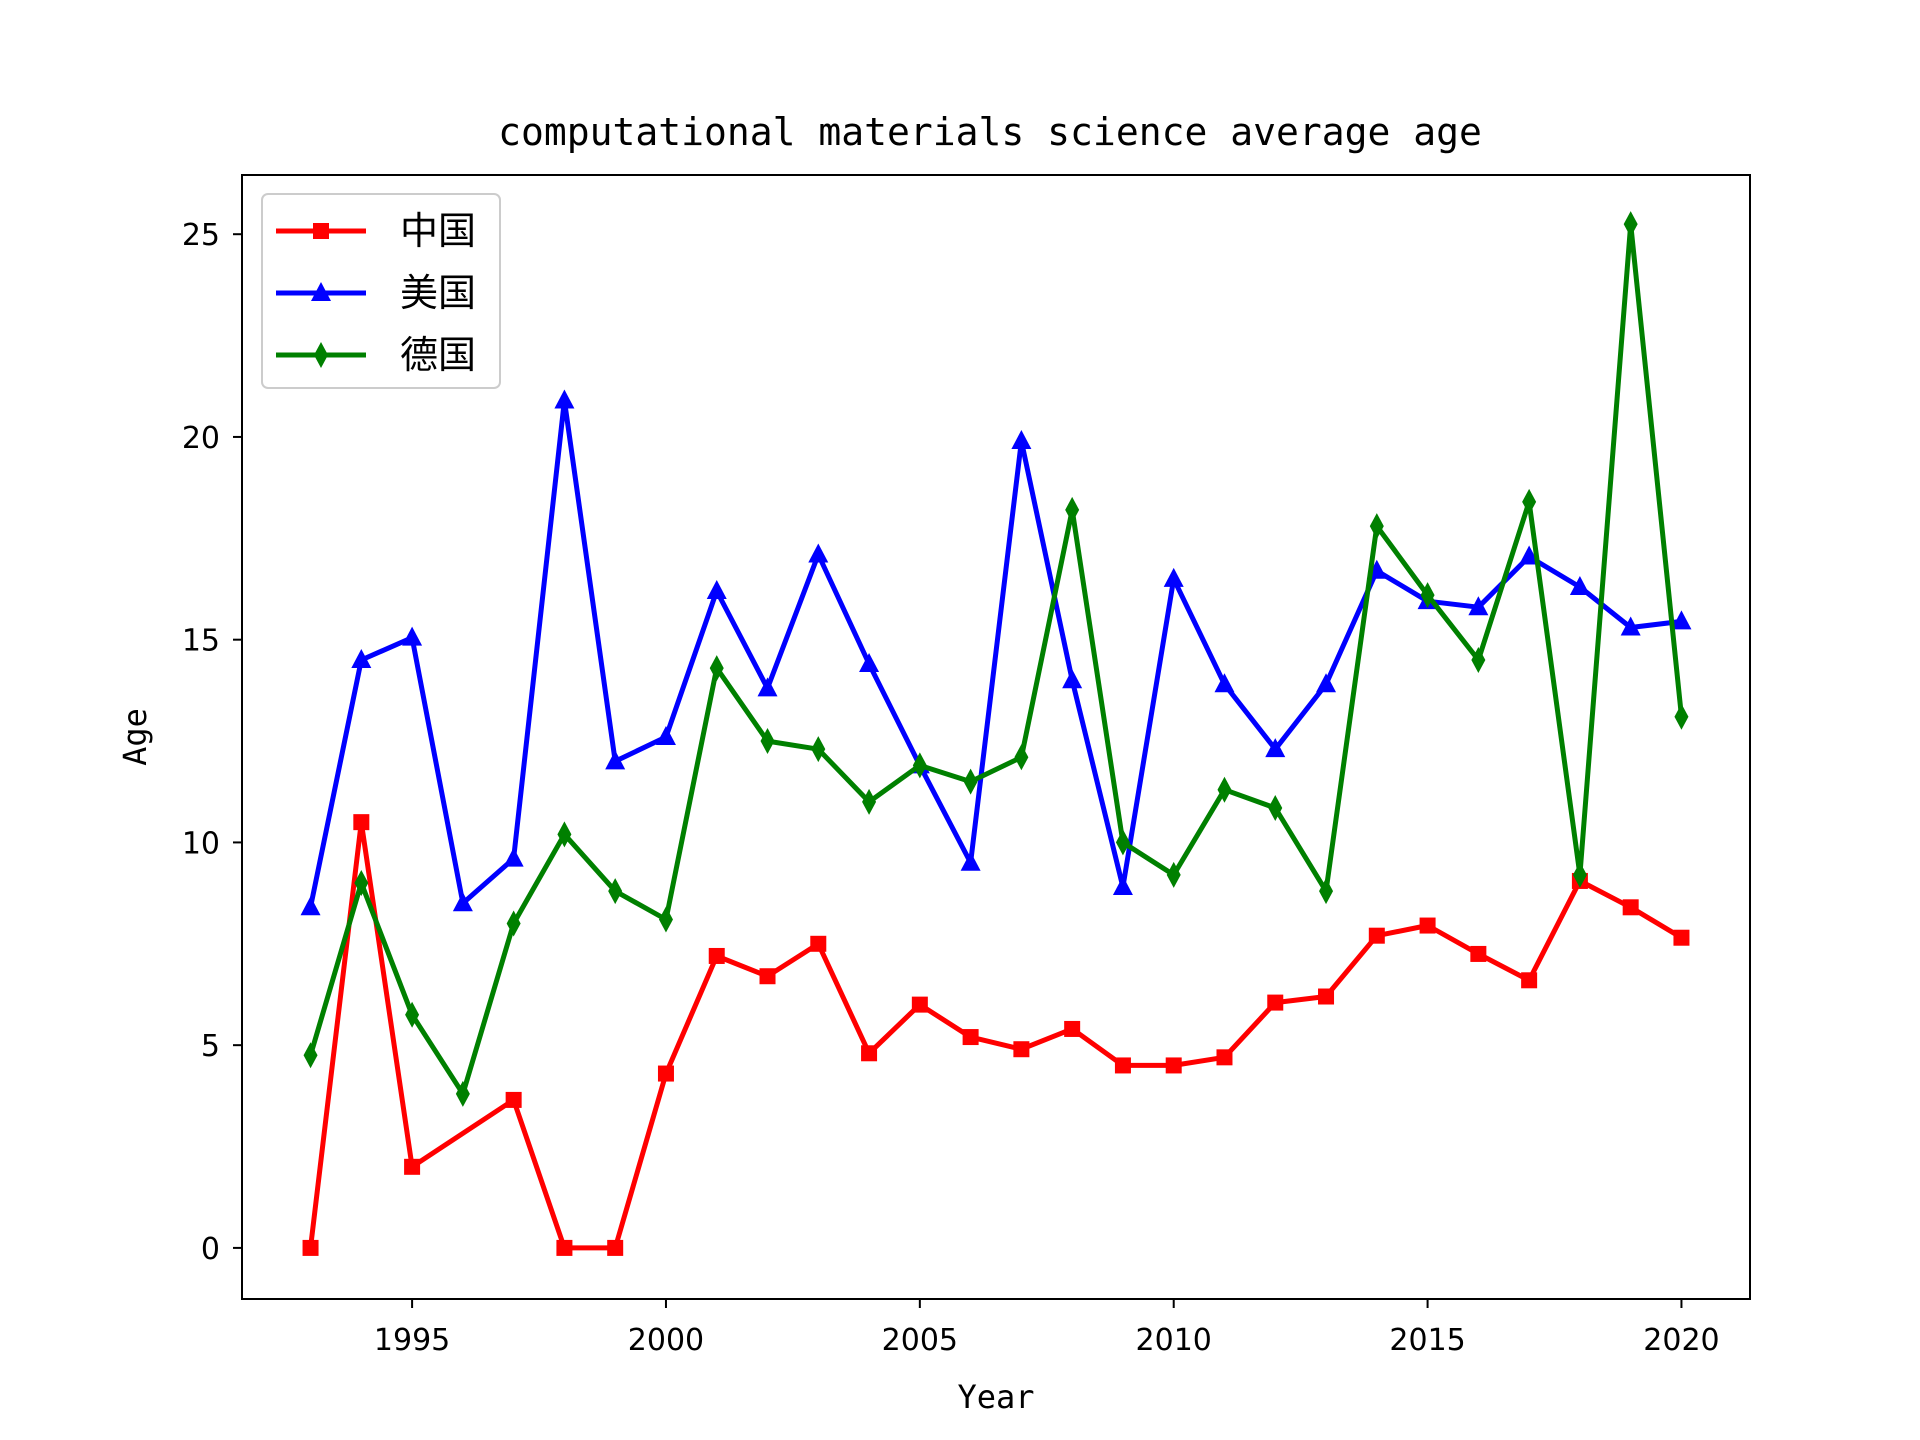 This screenshot has width=1920, height=1440. What do you see at coordinates (1174, 1340) in the screenshot?
I see `x-tick-label: 2010` at bounding box center [1174, 1340].